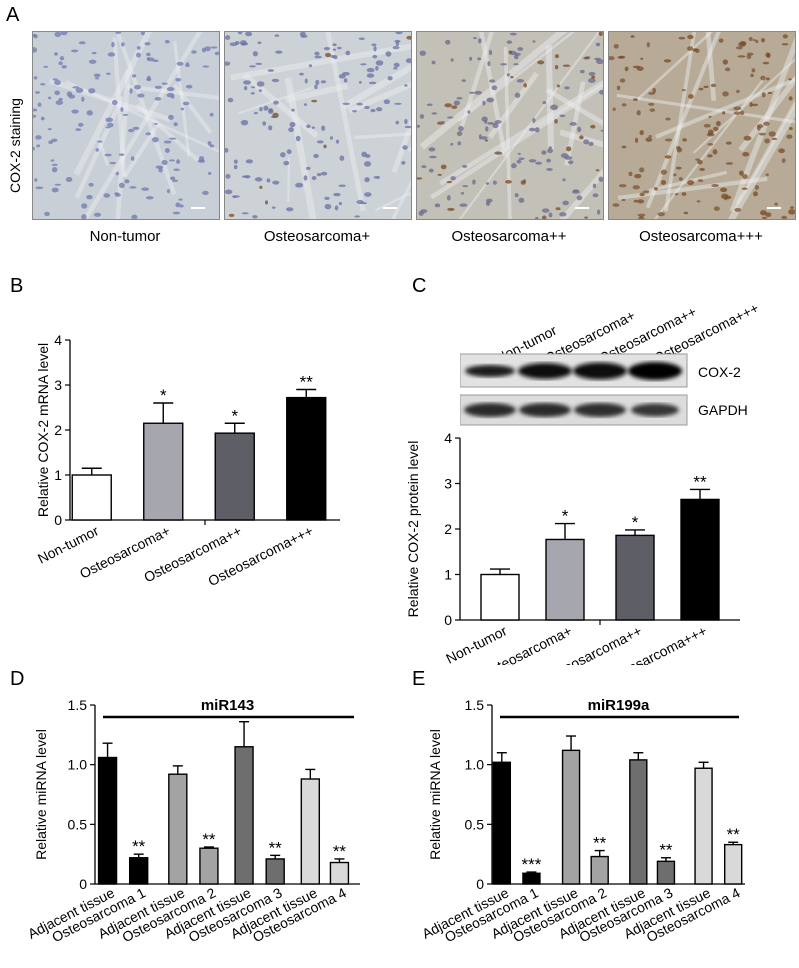  I want to click on panel-label-a: A, so click(13, 15).